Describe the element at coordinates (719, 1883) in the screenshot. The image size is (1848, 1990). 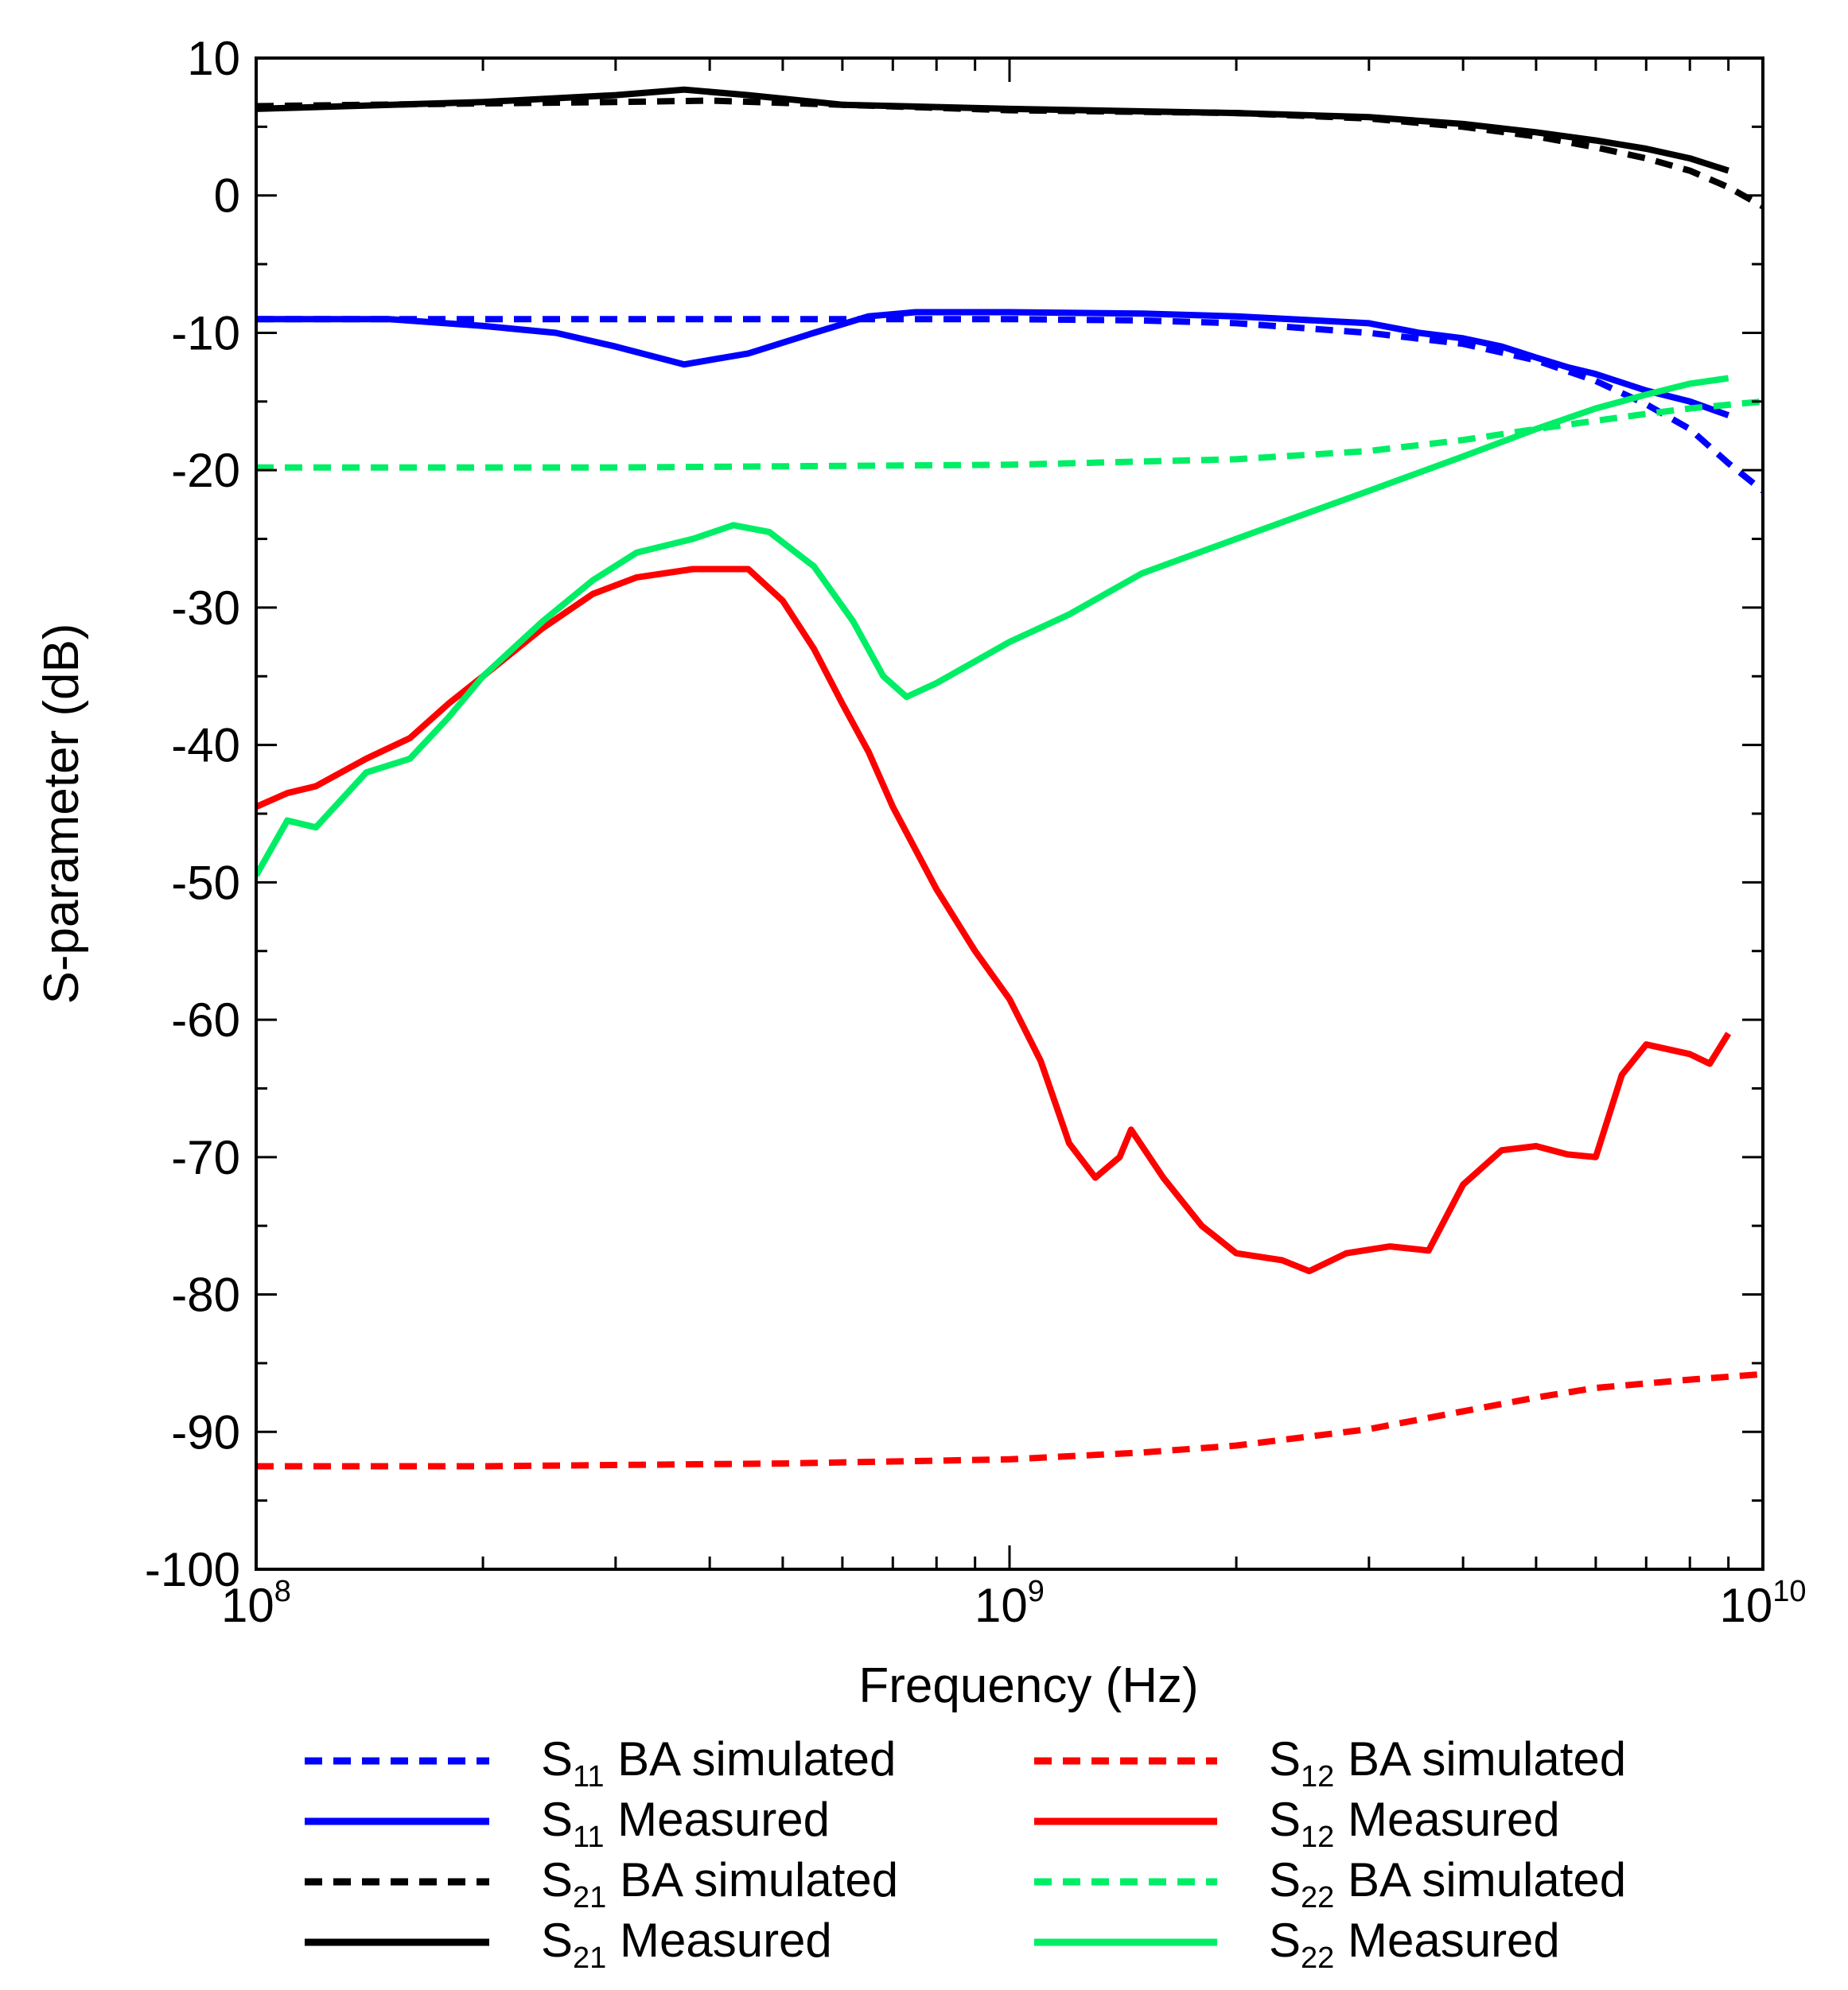
I see `legend-label: S21 BA simulated` at that location.